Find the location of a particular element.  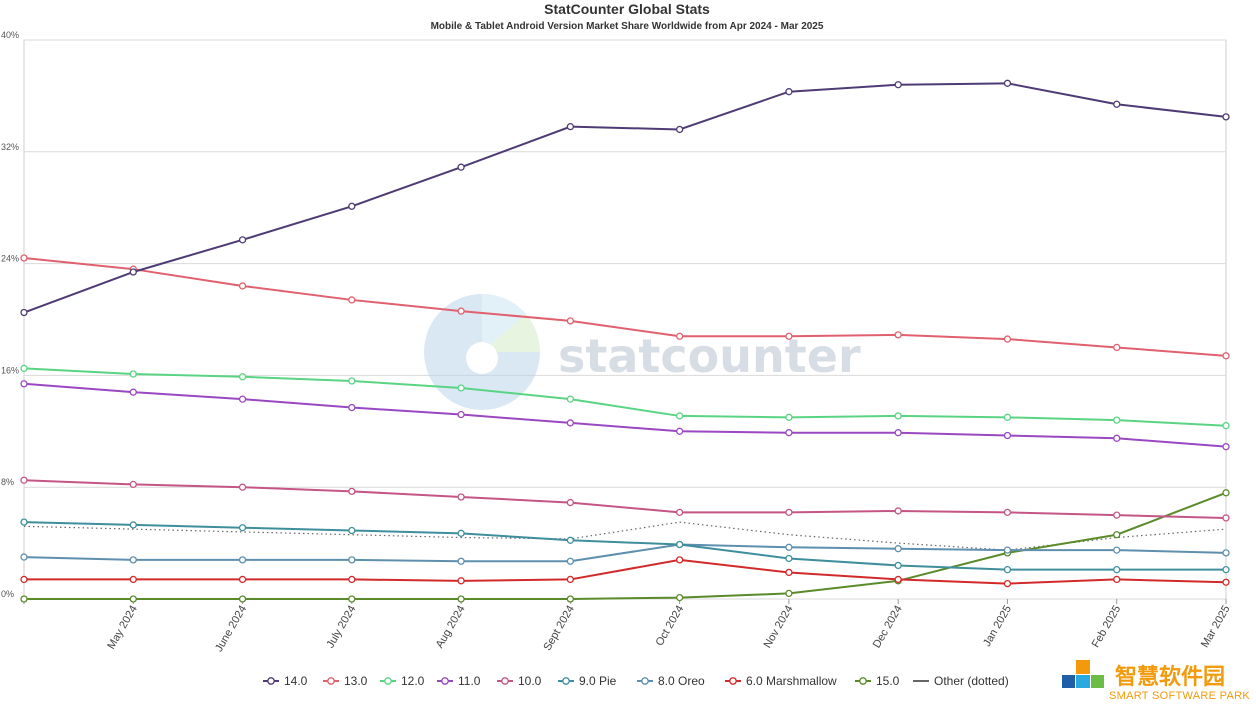

x-tick-label: Oct 2024 is located at coordinates (670, 626).